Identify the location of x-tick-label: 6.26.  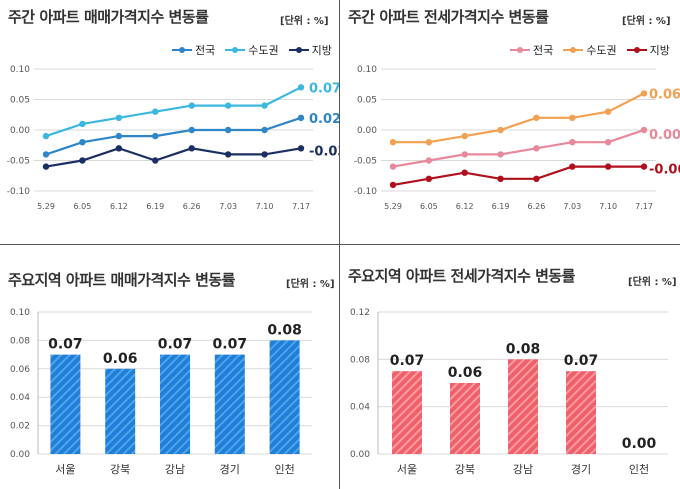
(192, 206).